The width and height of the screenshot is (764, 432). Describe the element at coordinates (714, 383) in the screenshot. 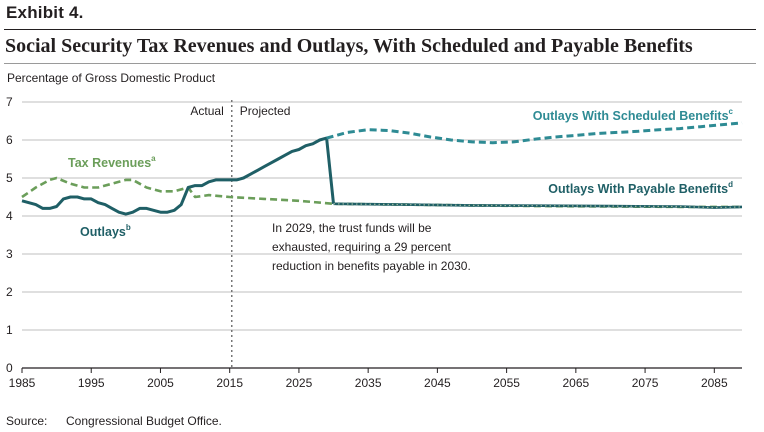

I see `x-tick-label-2085: 2085` at that location.